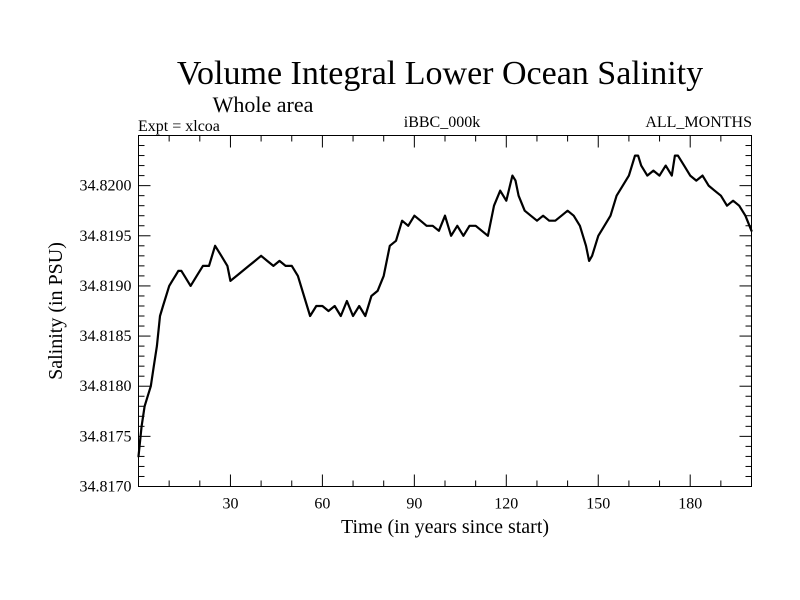 The height and width of the screenshot is (600, 800). Describe the element at coordinates (56, 311) in the screenshot. I see `y-axis-label: Salinity (in PSU)` at that location.